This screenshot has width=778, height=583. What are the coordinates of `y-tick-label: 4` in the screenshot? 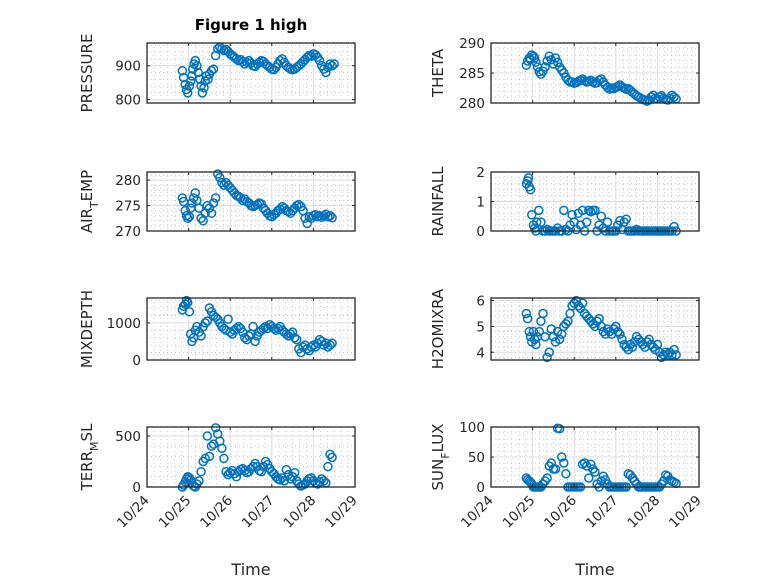 It's located at (480, 353).